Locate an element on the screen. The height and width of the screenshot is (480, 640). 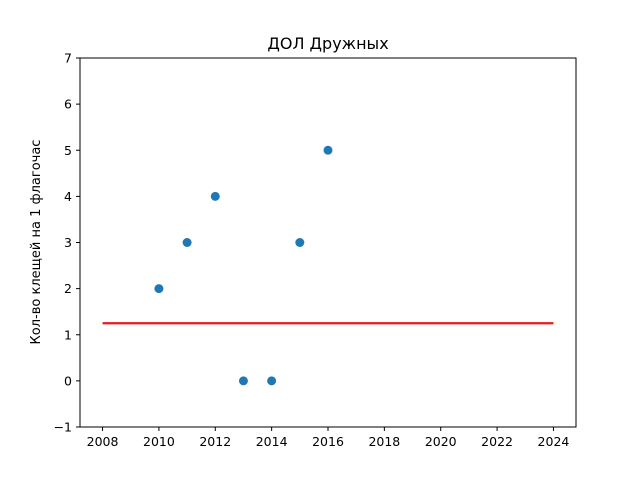
y-tick-label: −1 is located at coordinates (63, 427).